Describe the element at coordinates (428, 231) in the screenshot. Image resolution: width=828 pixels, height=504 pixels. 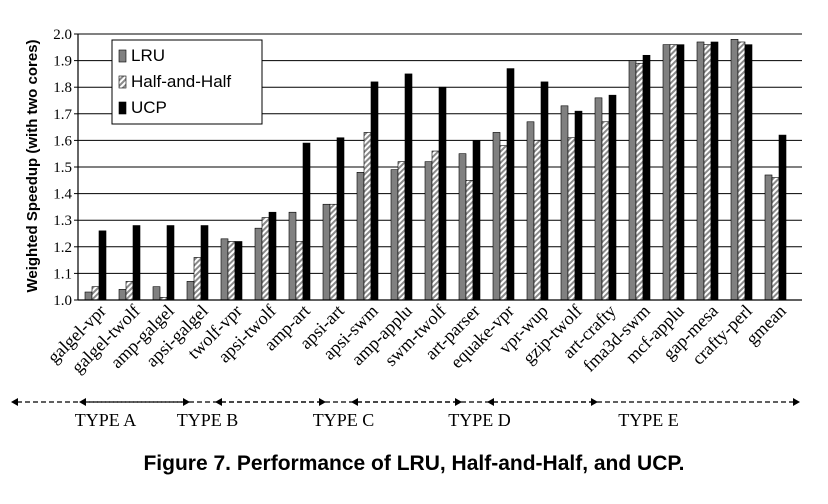
I see `bar-lru-swm-twolf` at that location.